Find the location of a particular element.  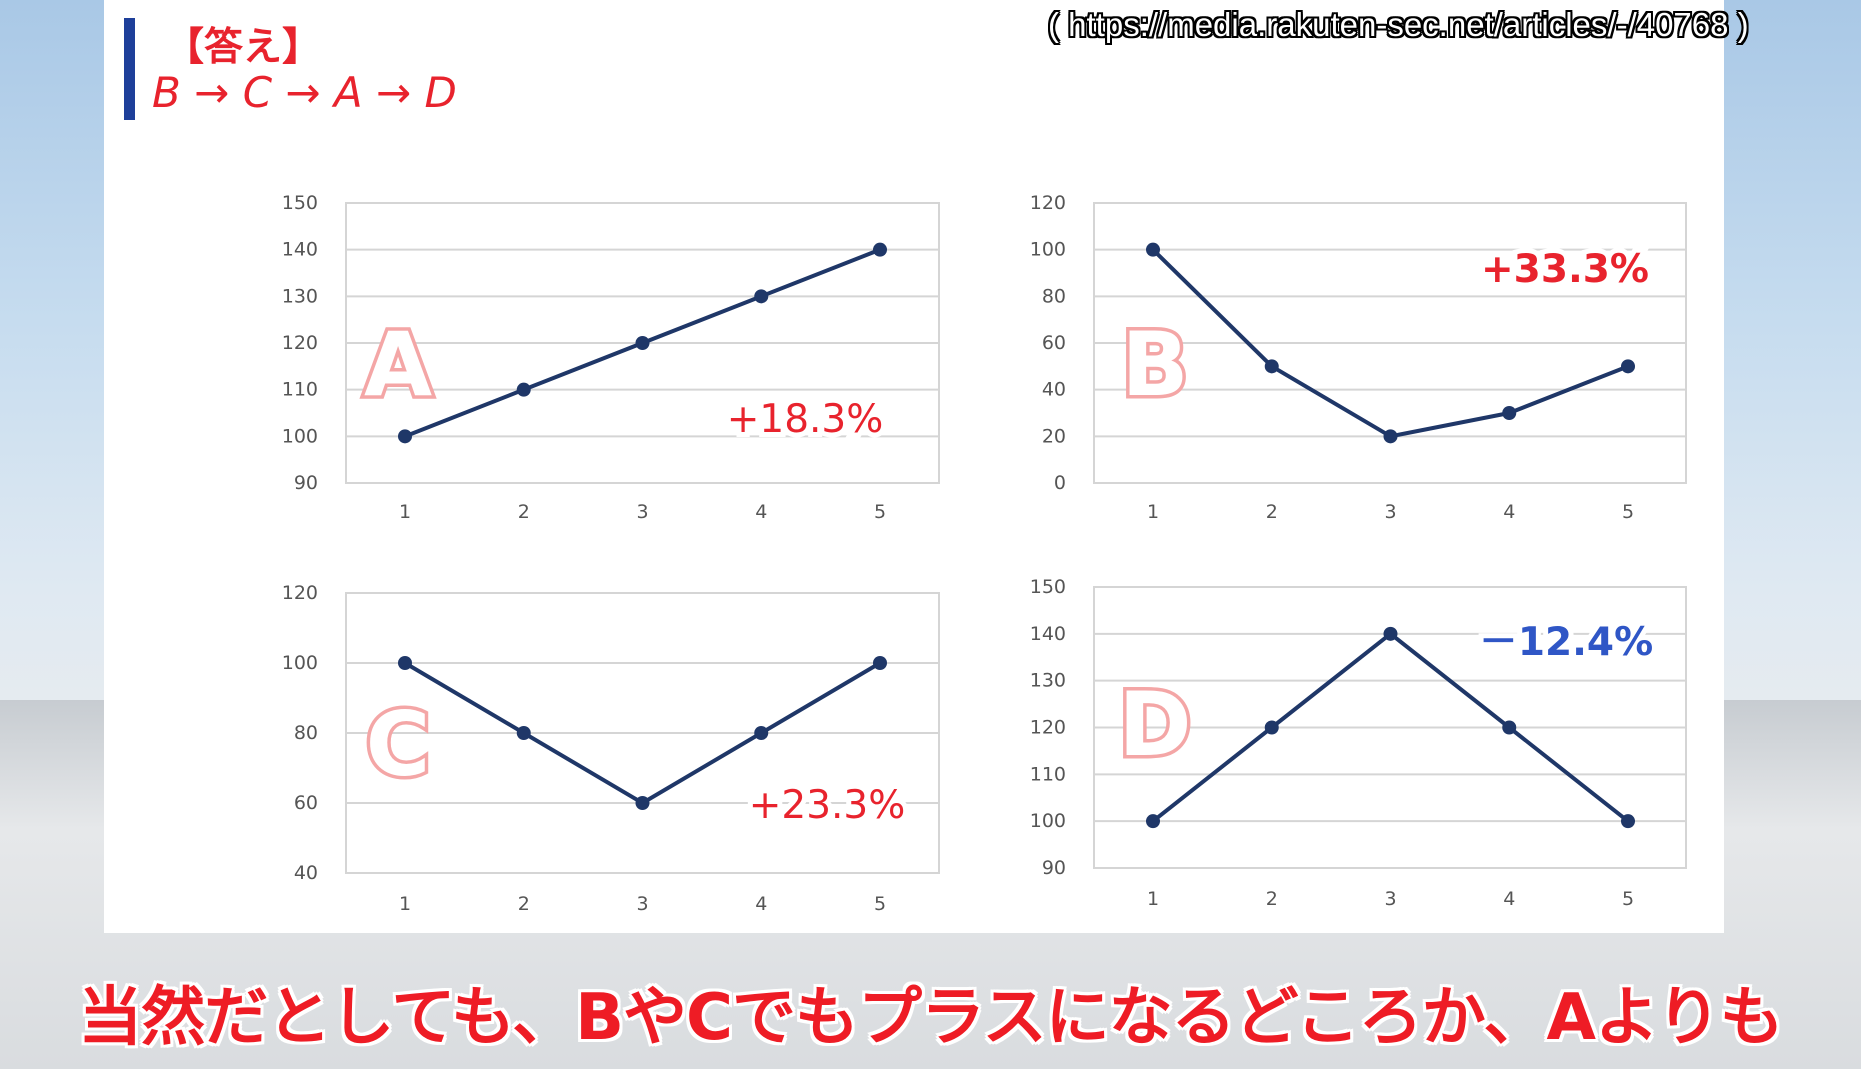

chart-c-y-tick-label: 80 is located at coordinates (306, 733).